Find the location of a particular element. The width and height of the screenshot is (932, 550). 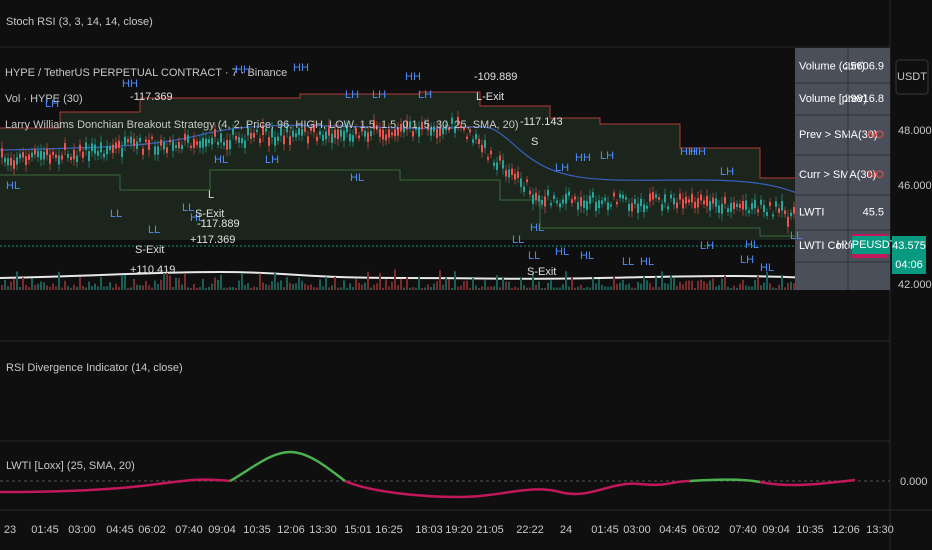

time-label: 04:45 is located at coordinates (120, 530).